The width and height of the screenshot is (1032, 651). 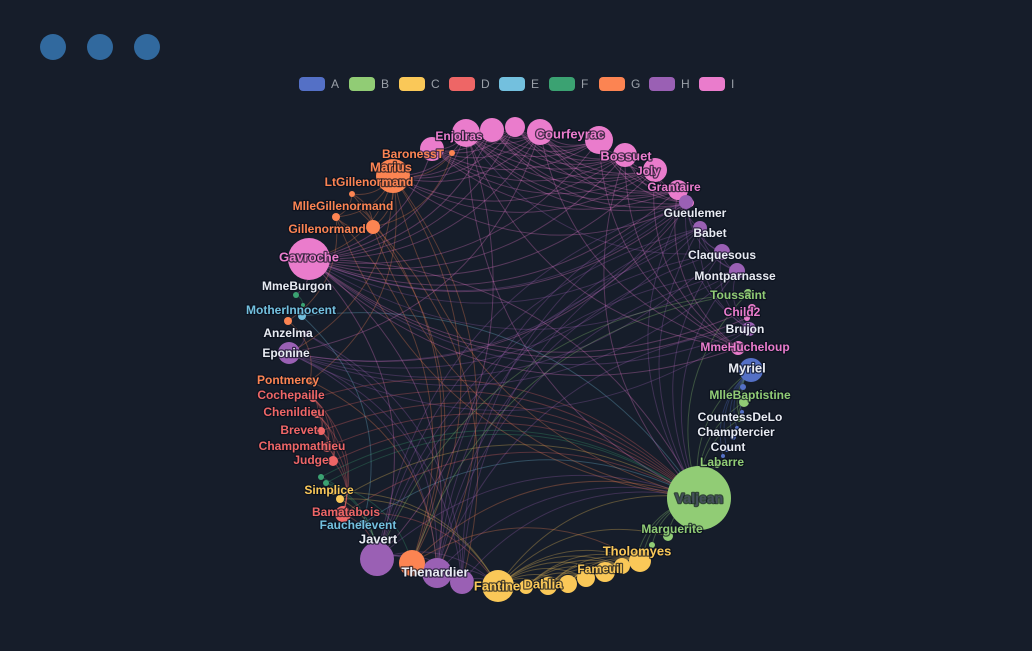 I want to click on graph-node-Jondrette, so click(x=303, y=305).